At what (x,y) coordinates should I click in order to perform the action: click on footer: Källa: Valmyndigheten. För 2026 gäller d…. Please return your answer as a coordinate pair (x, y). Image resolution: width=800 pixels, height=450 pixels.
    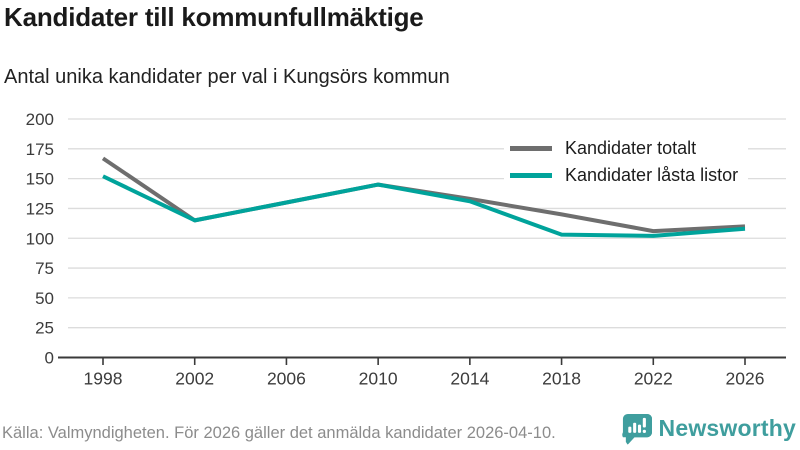
    Looking at the image, I should click on (400, 431).